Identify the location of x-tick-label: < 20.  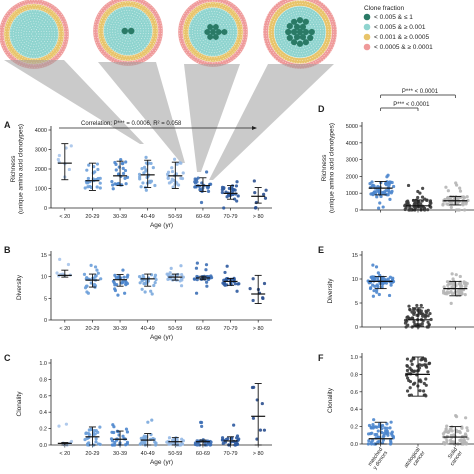
(64, 454).